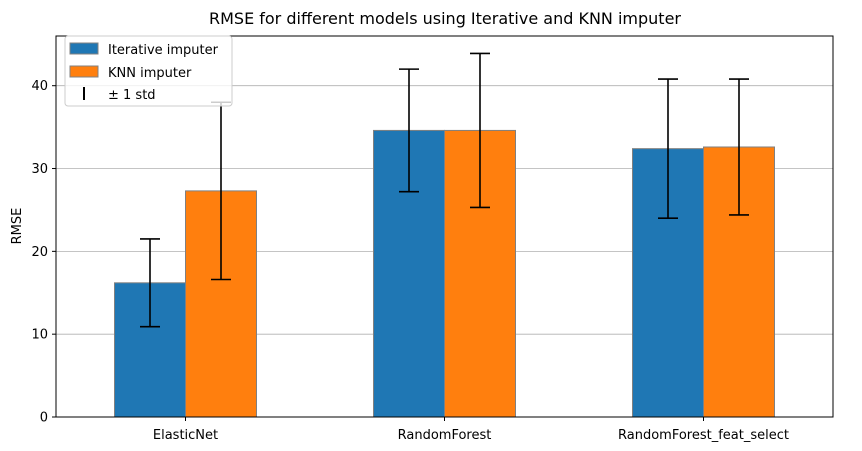 The width and height of the screenshot is (862, 451). What do you see at coordinates (132, 95) in the screenshot?
I see `legend-label-std: ± 1 std` at bounding box center [132, 95].